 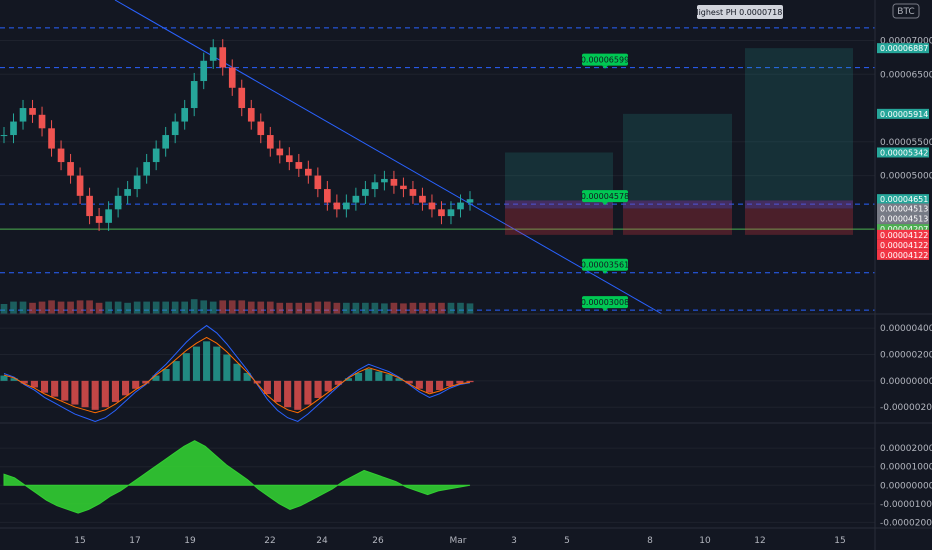 I want to click on price-tag-label: 0.00004513, so click(x=904, y=218).